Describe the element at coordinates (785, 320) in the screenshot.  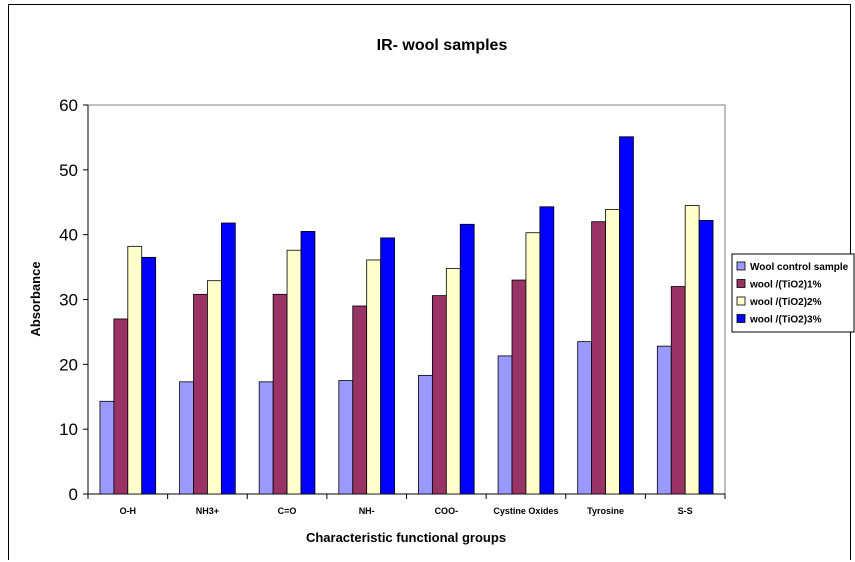
I see `legend-label: wool /(TiO2)3%` at that location.